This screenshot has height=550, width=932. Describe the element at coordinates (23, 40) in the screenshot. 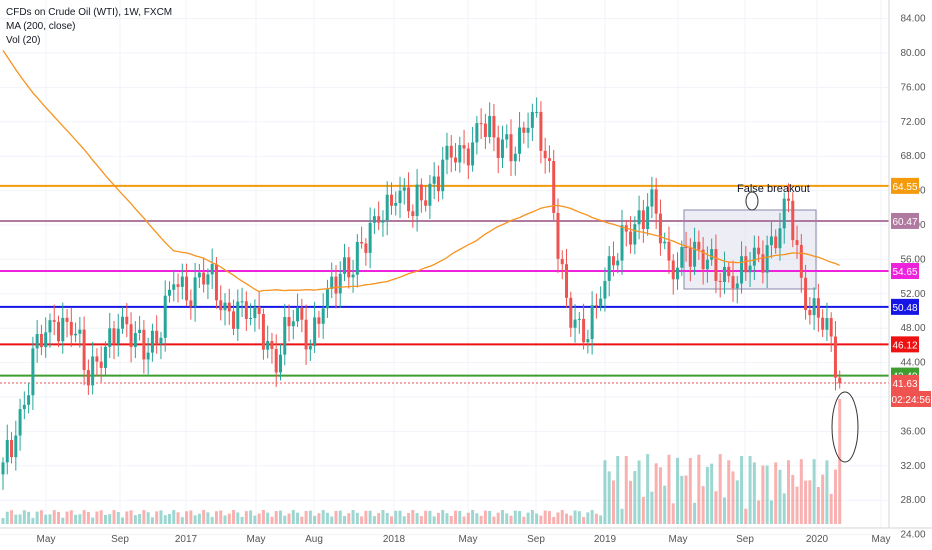

I see `volume-indicator-label: Vol (20)` at that location.